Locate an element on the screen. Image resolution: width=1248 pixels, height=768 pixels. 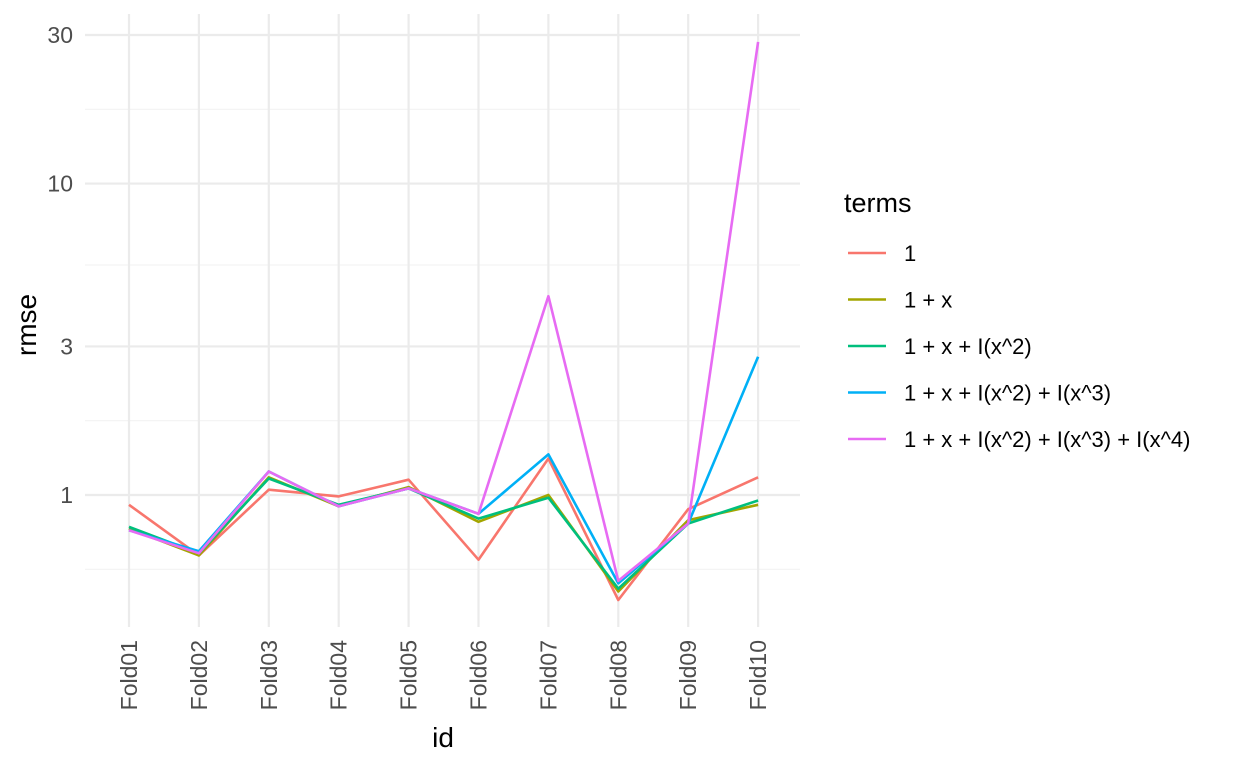
y-tick-label-0: 1 is located at coordinates (66, 495).